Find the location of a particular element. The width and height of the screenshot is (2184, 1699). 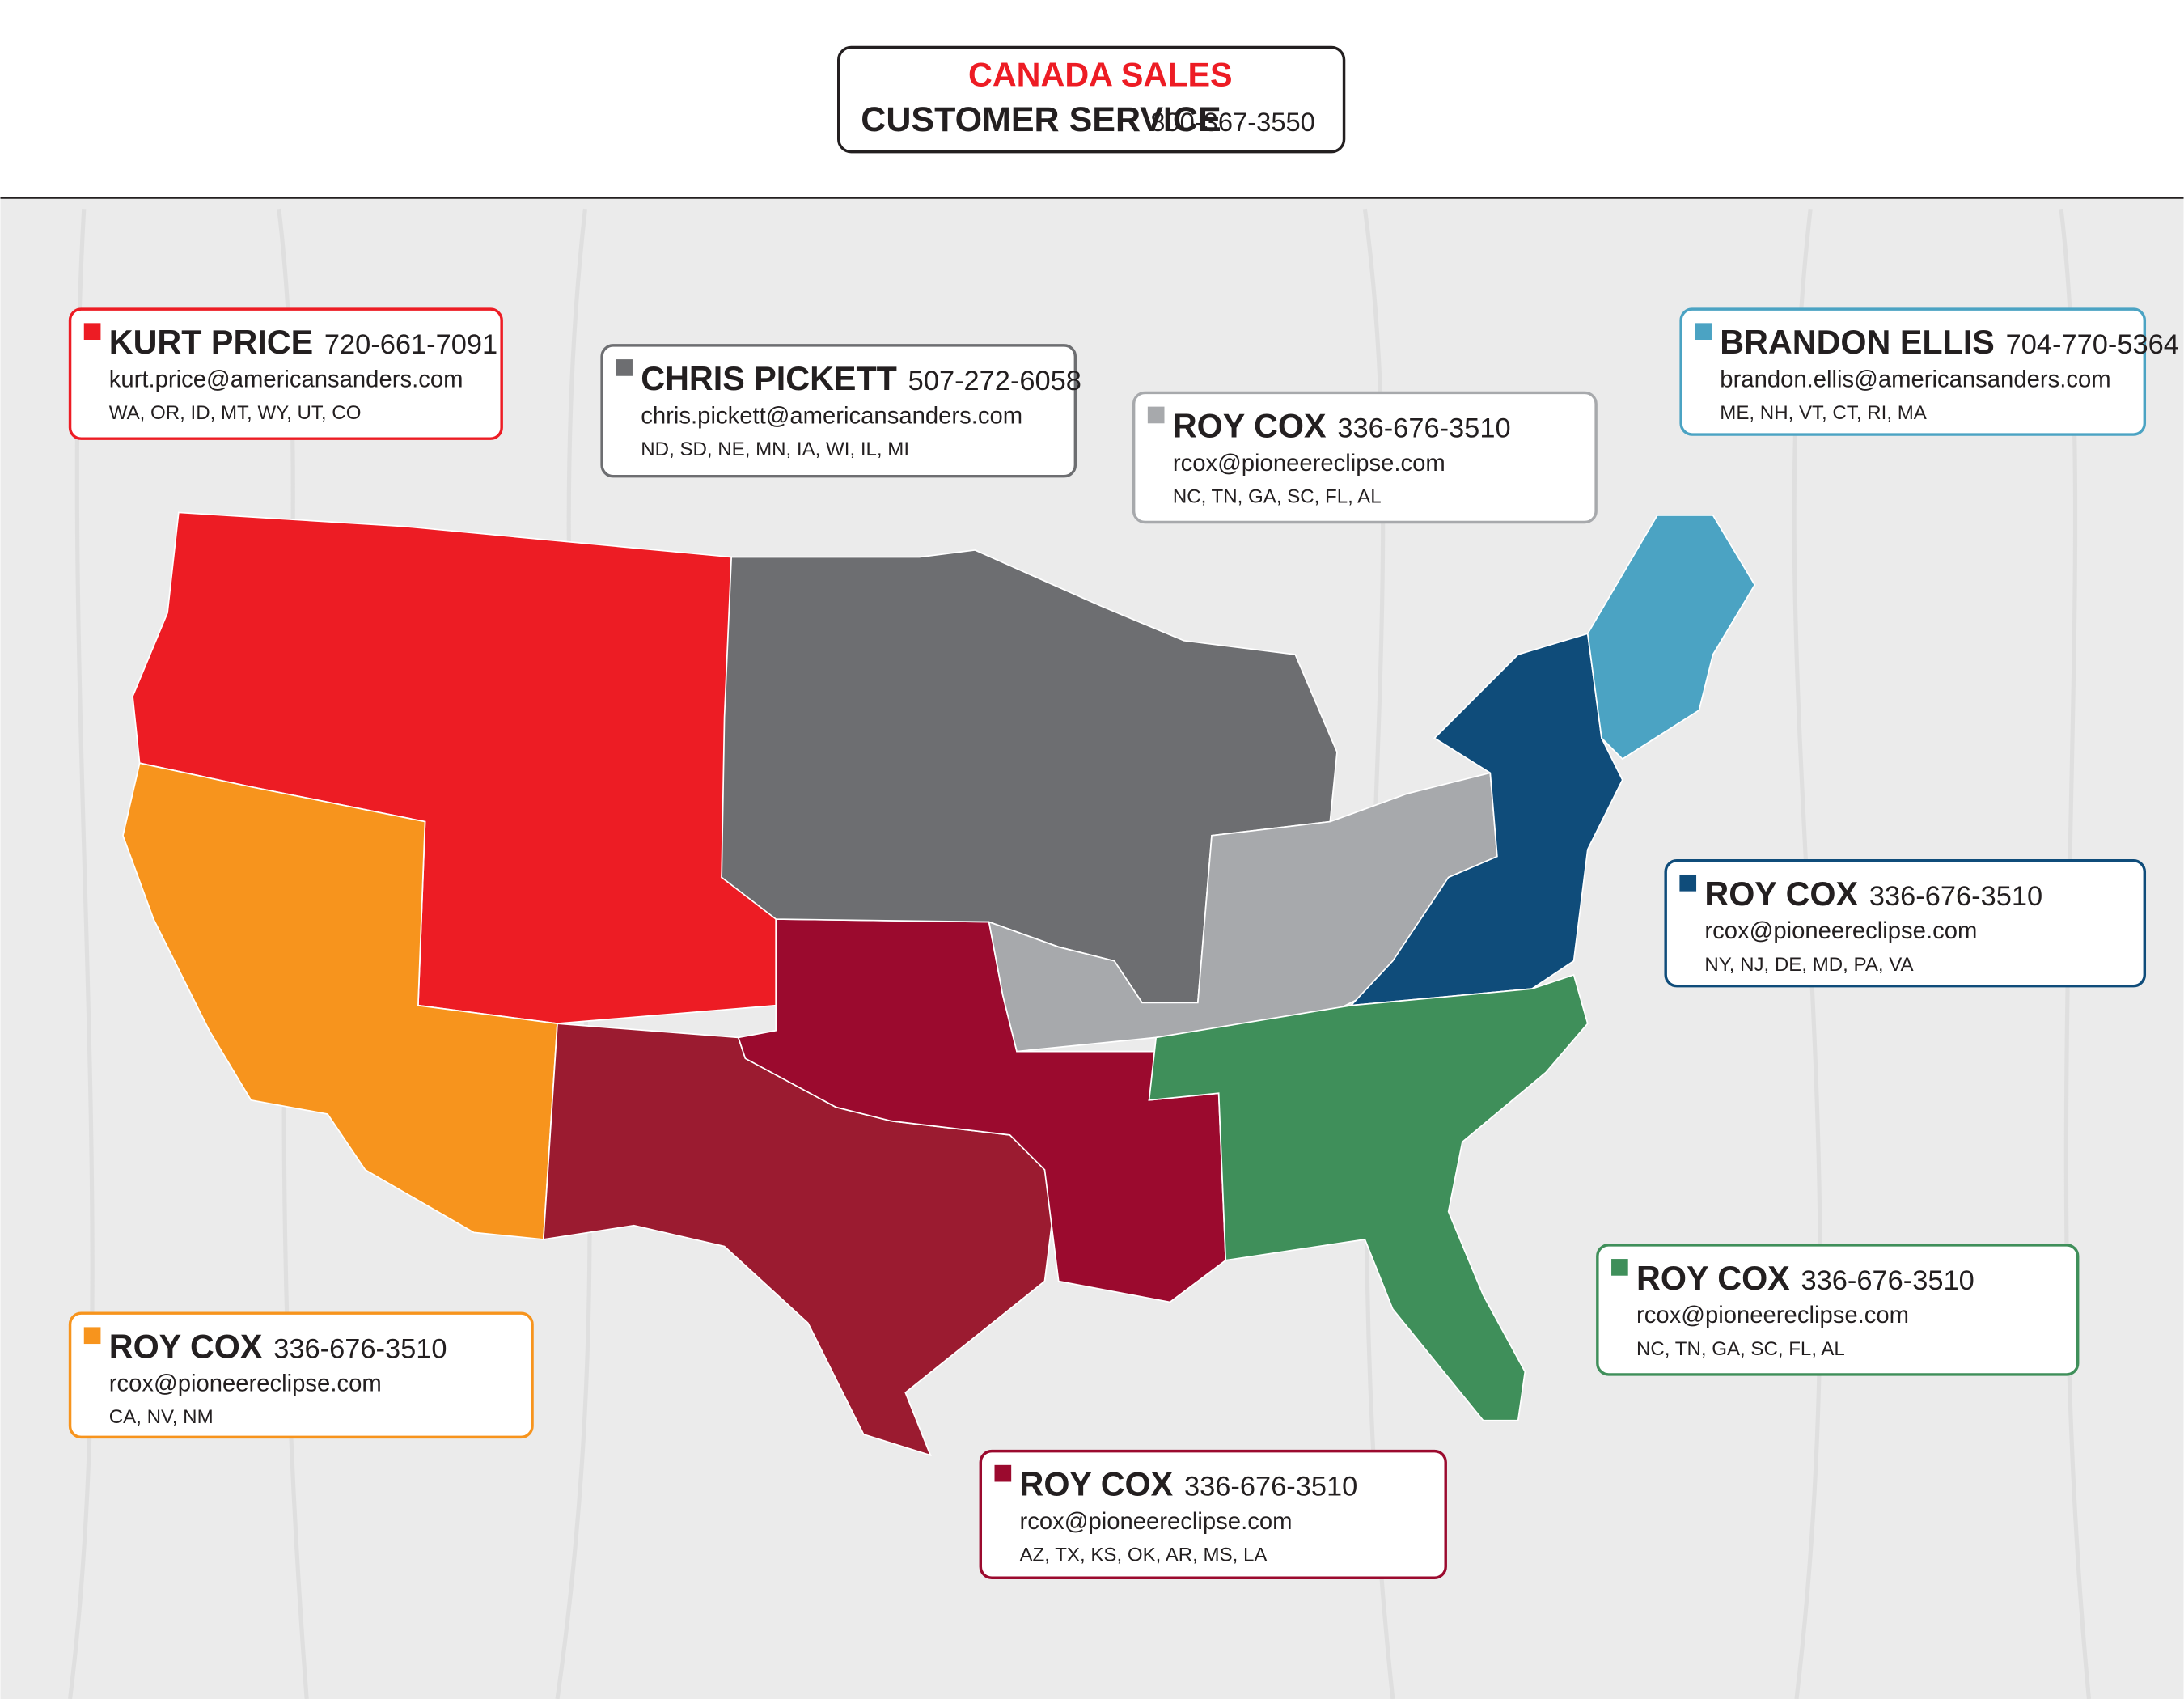

rep-email: brandon.ellis@americansanders.com is located at coordinates (1915, 380).